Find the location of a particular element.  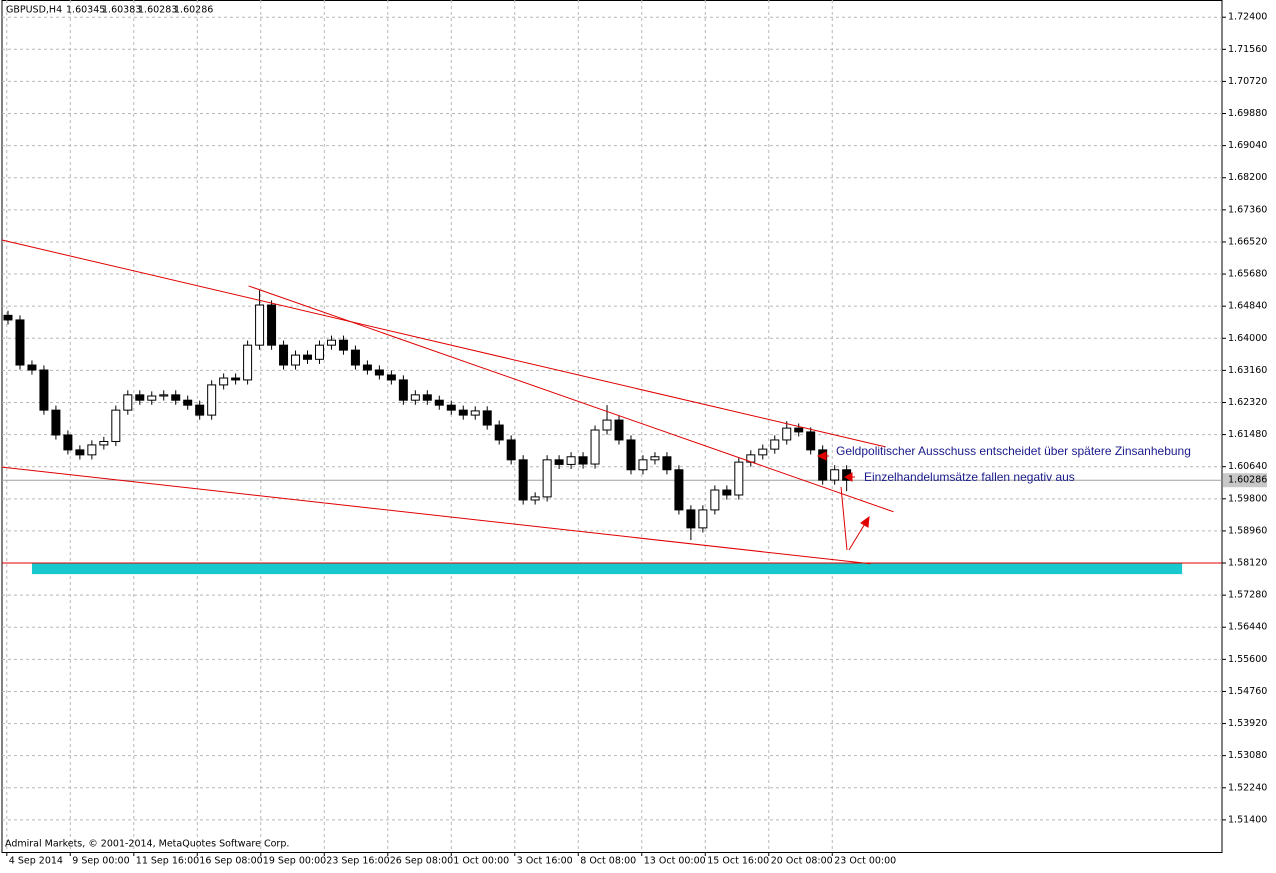

y-tick-label: 1.68200 is located at coordinates (1247, 177).